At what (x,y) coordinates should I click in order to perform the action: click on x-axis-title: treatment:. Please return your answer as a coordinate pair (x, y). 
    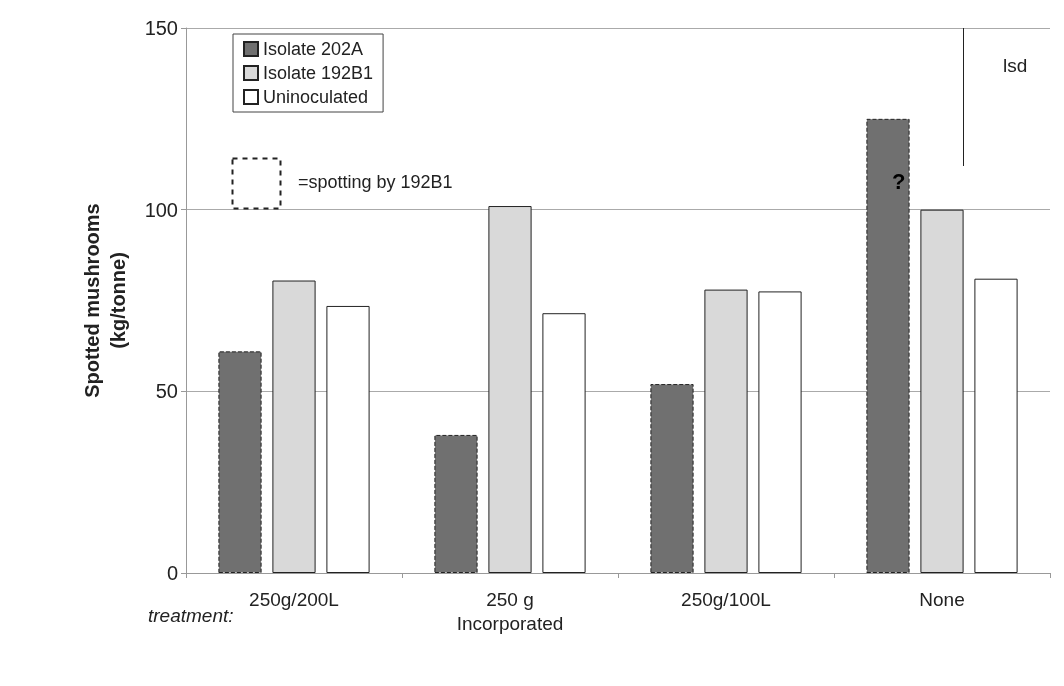
    Looking at the image, I should click on (191, 615).